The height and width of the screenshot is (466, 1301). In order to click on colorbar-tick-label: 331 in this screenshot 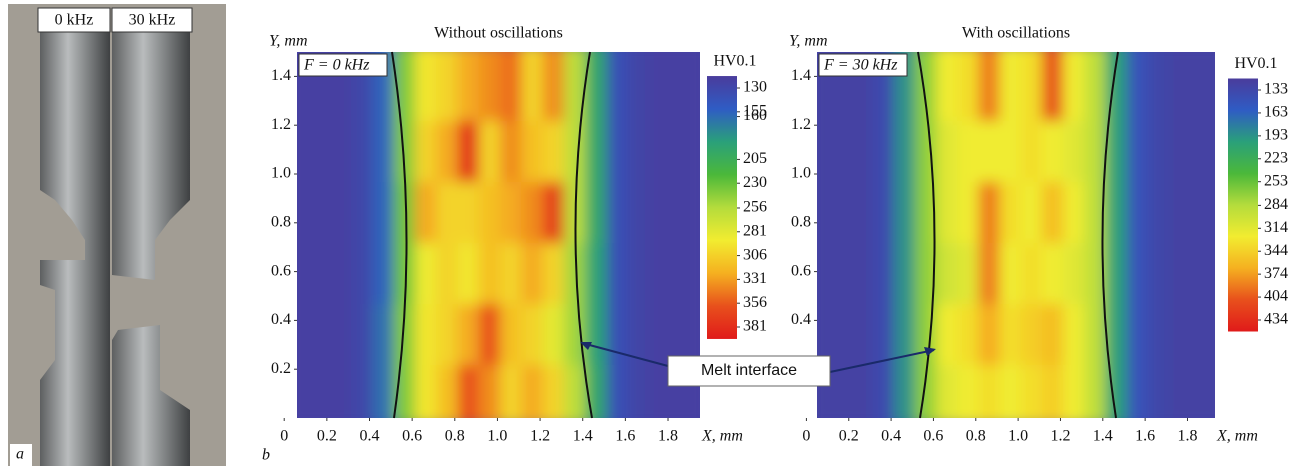, I will do `click(755, 278)`.